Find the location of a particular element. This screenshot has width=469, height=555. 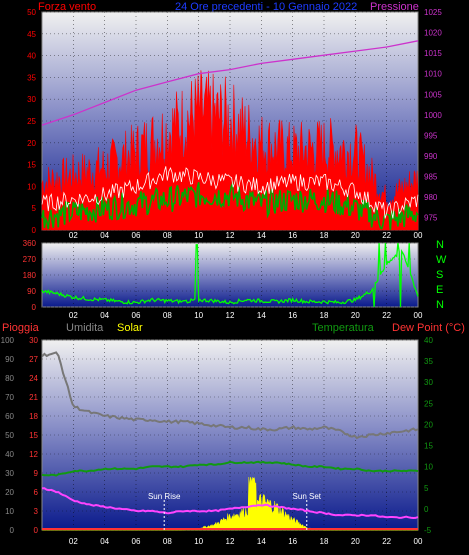

sunrise-label: Sun Rise is located at coordinates (164, 496).